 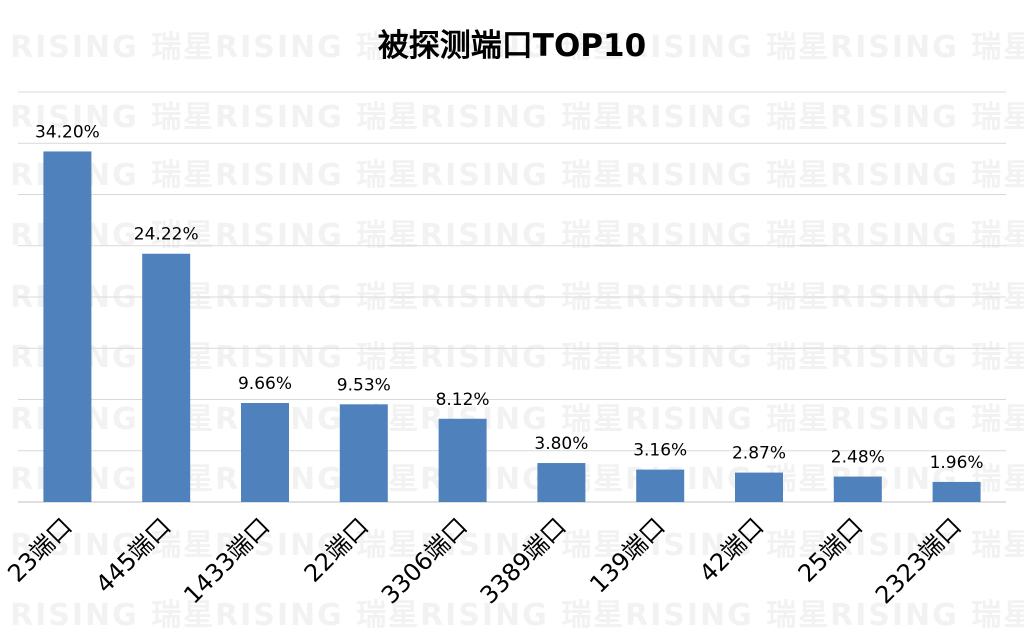 What do you see at coordinates (561, 444) in the screenshot?
I see `data-label: 3.80%` at bounding box center [561, 444].